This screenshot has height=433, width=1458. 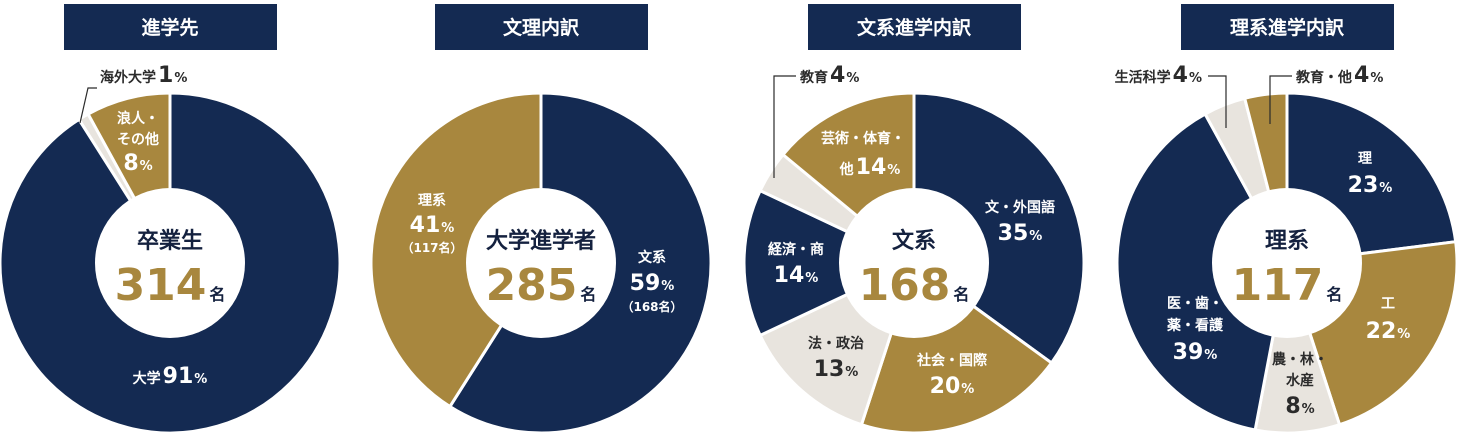 I want to click on chart3-shakai-pct: 20%, so click(x=952, y=386).